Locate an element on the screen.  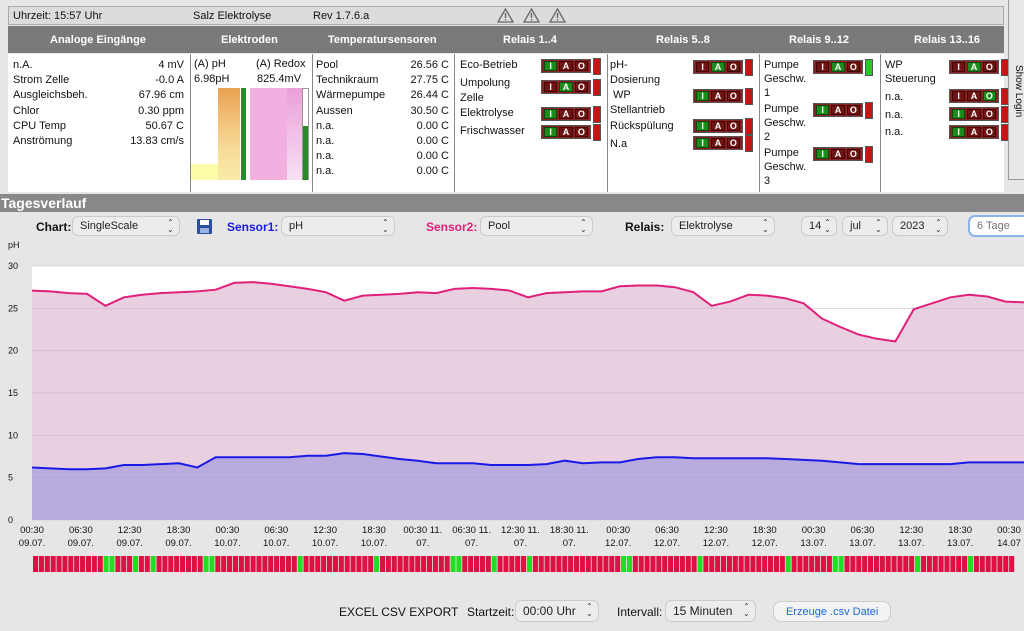
range-input is located at coordinates (996, 226).